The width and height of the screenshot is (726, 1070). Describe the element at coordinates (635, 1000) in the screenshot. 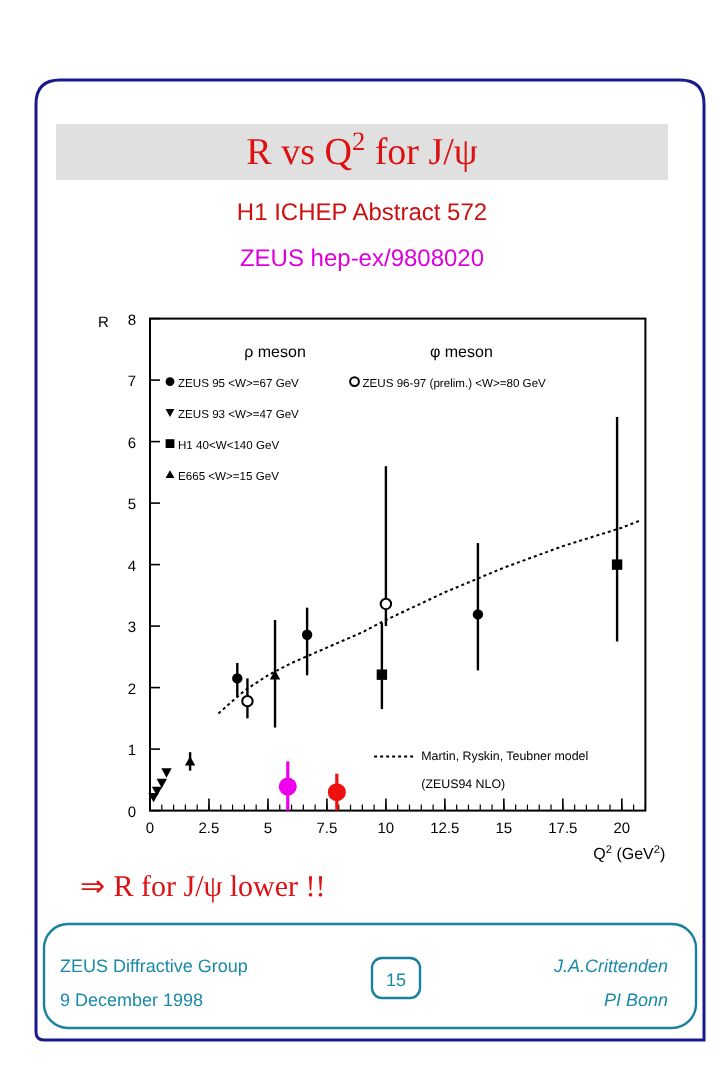

I see `text: PI Bonn` at that location.